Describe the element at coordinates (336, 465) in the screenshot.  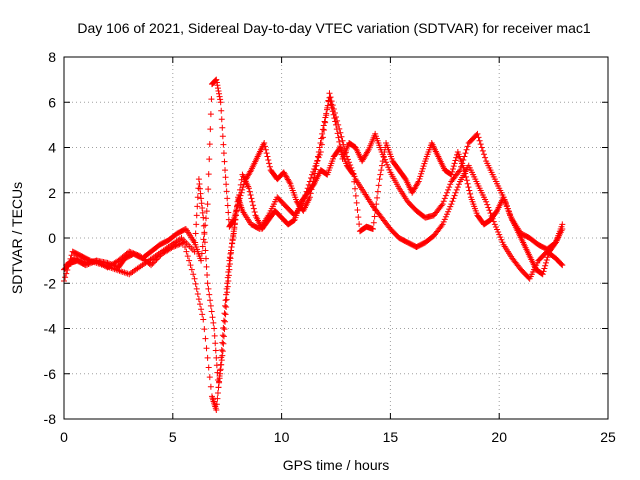
I see `x-axis-label: GPS time / hours` at that location.